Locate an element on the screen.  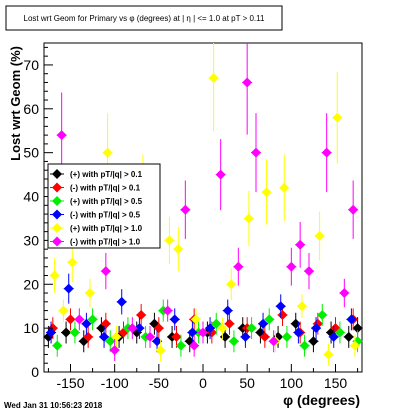
y-tick-label: 0 is located at coordinates (35, 372).